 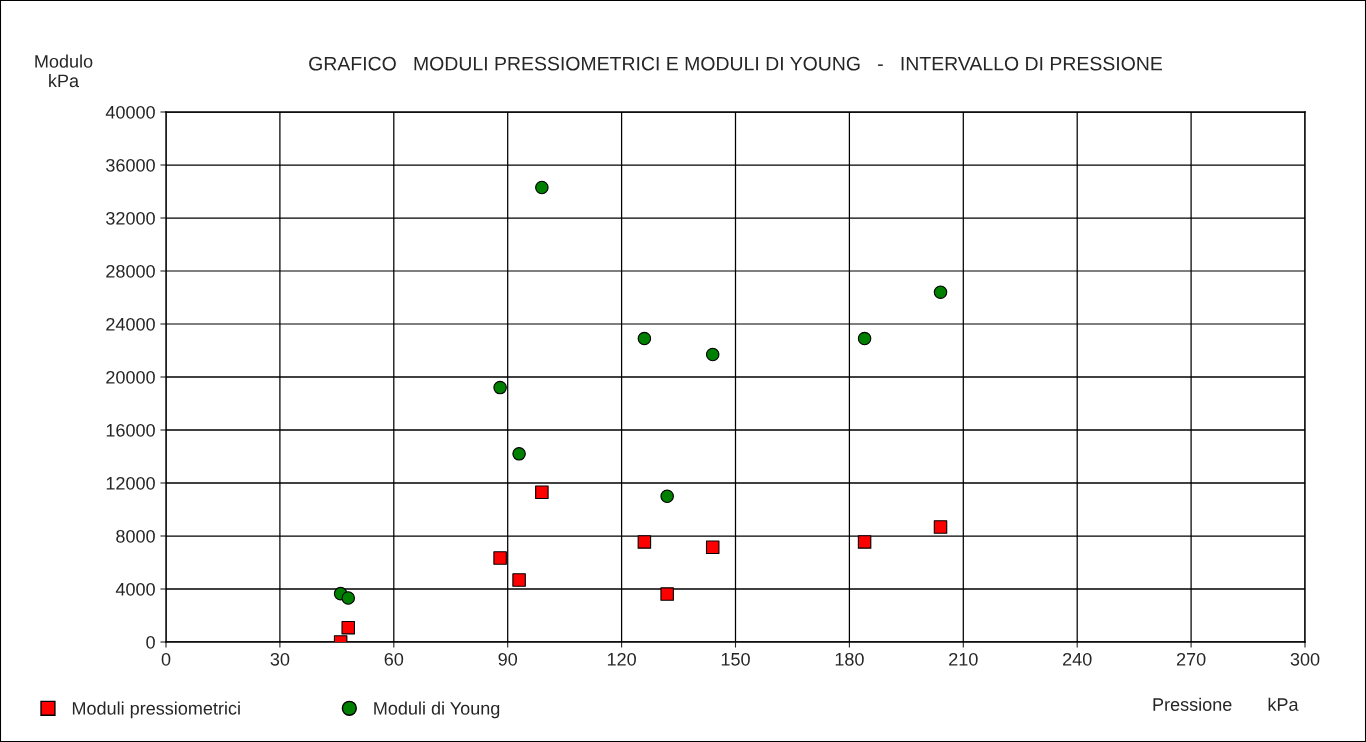 What do you see at coordinates (130, 218) in the screenshot?
I see `y-tick-label: 32000` at bounding box center [130, 218].